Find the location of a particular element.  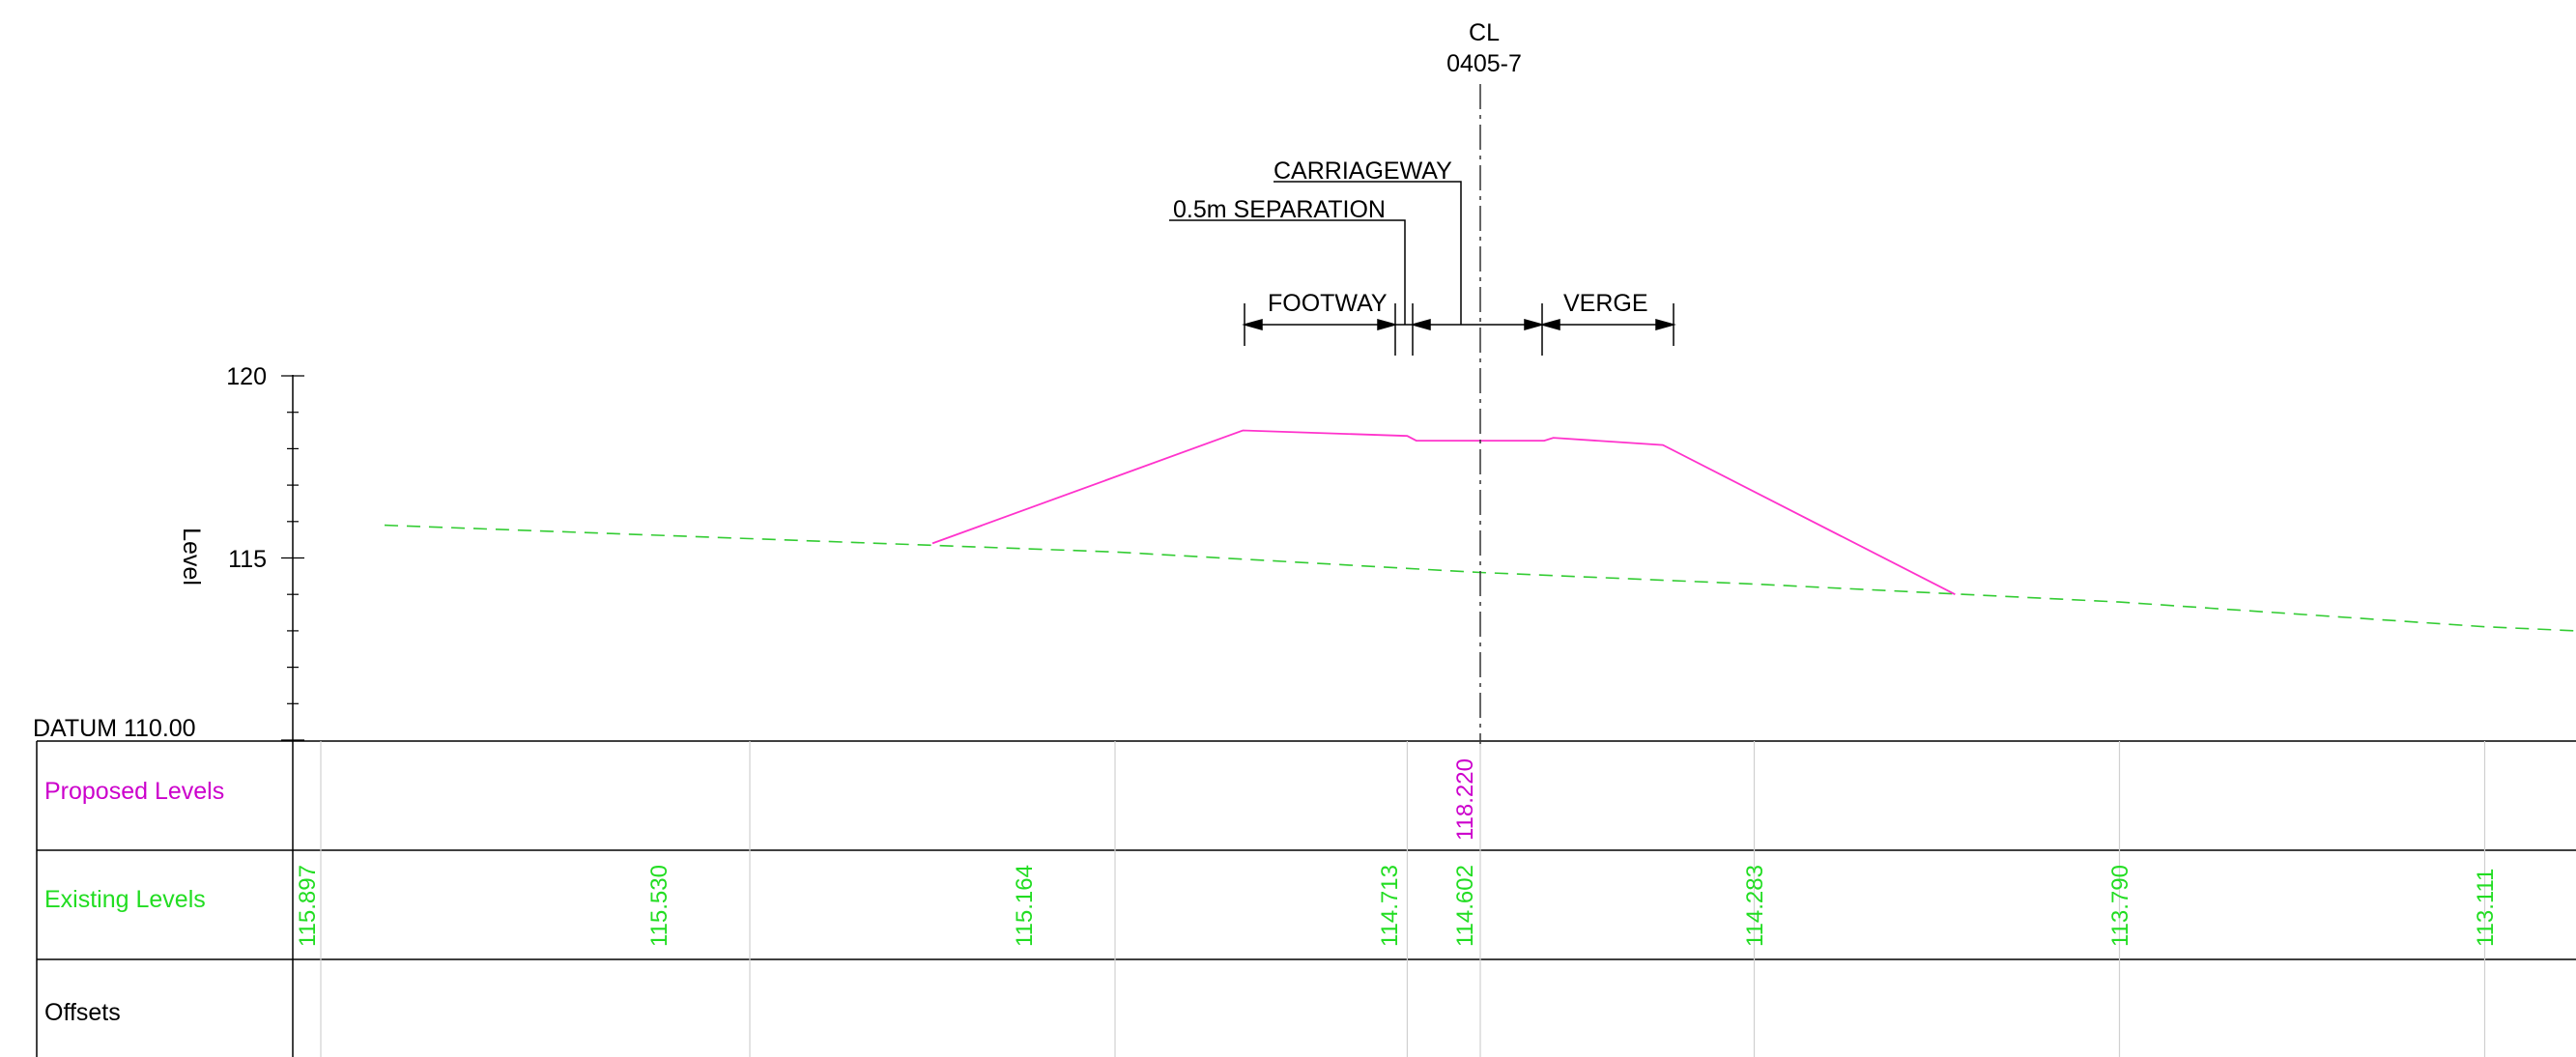

verge-dimension is located at coordinates (1608, 324).